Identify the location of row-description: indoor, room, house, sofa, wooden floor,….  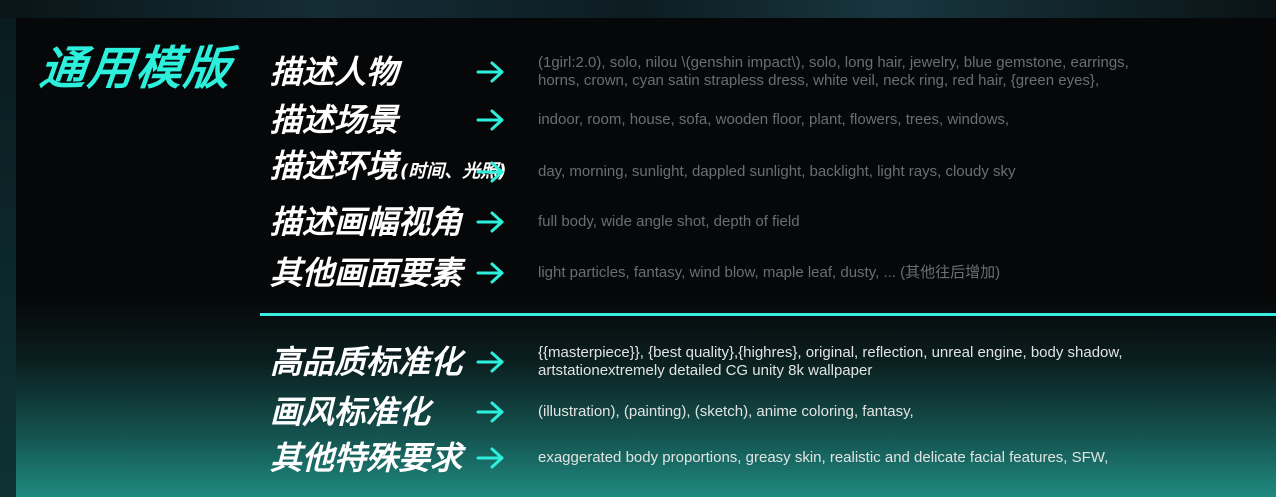
(883, 120).